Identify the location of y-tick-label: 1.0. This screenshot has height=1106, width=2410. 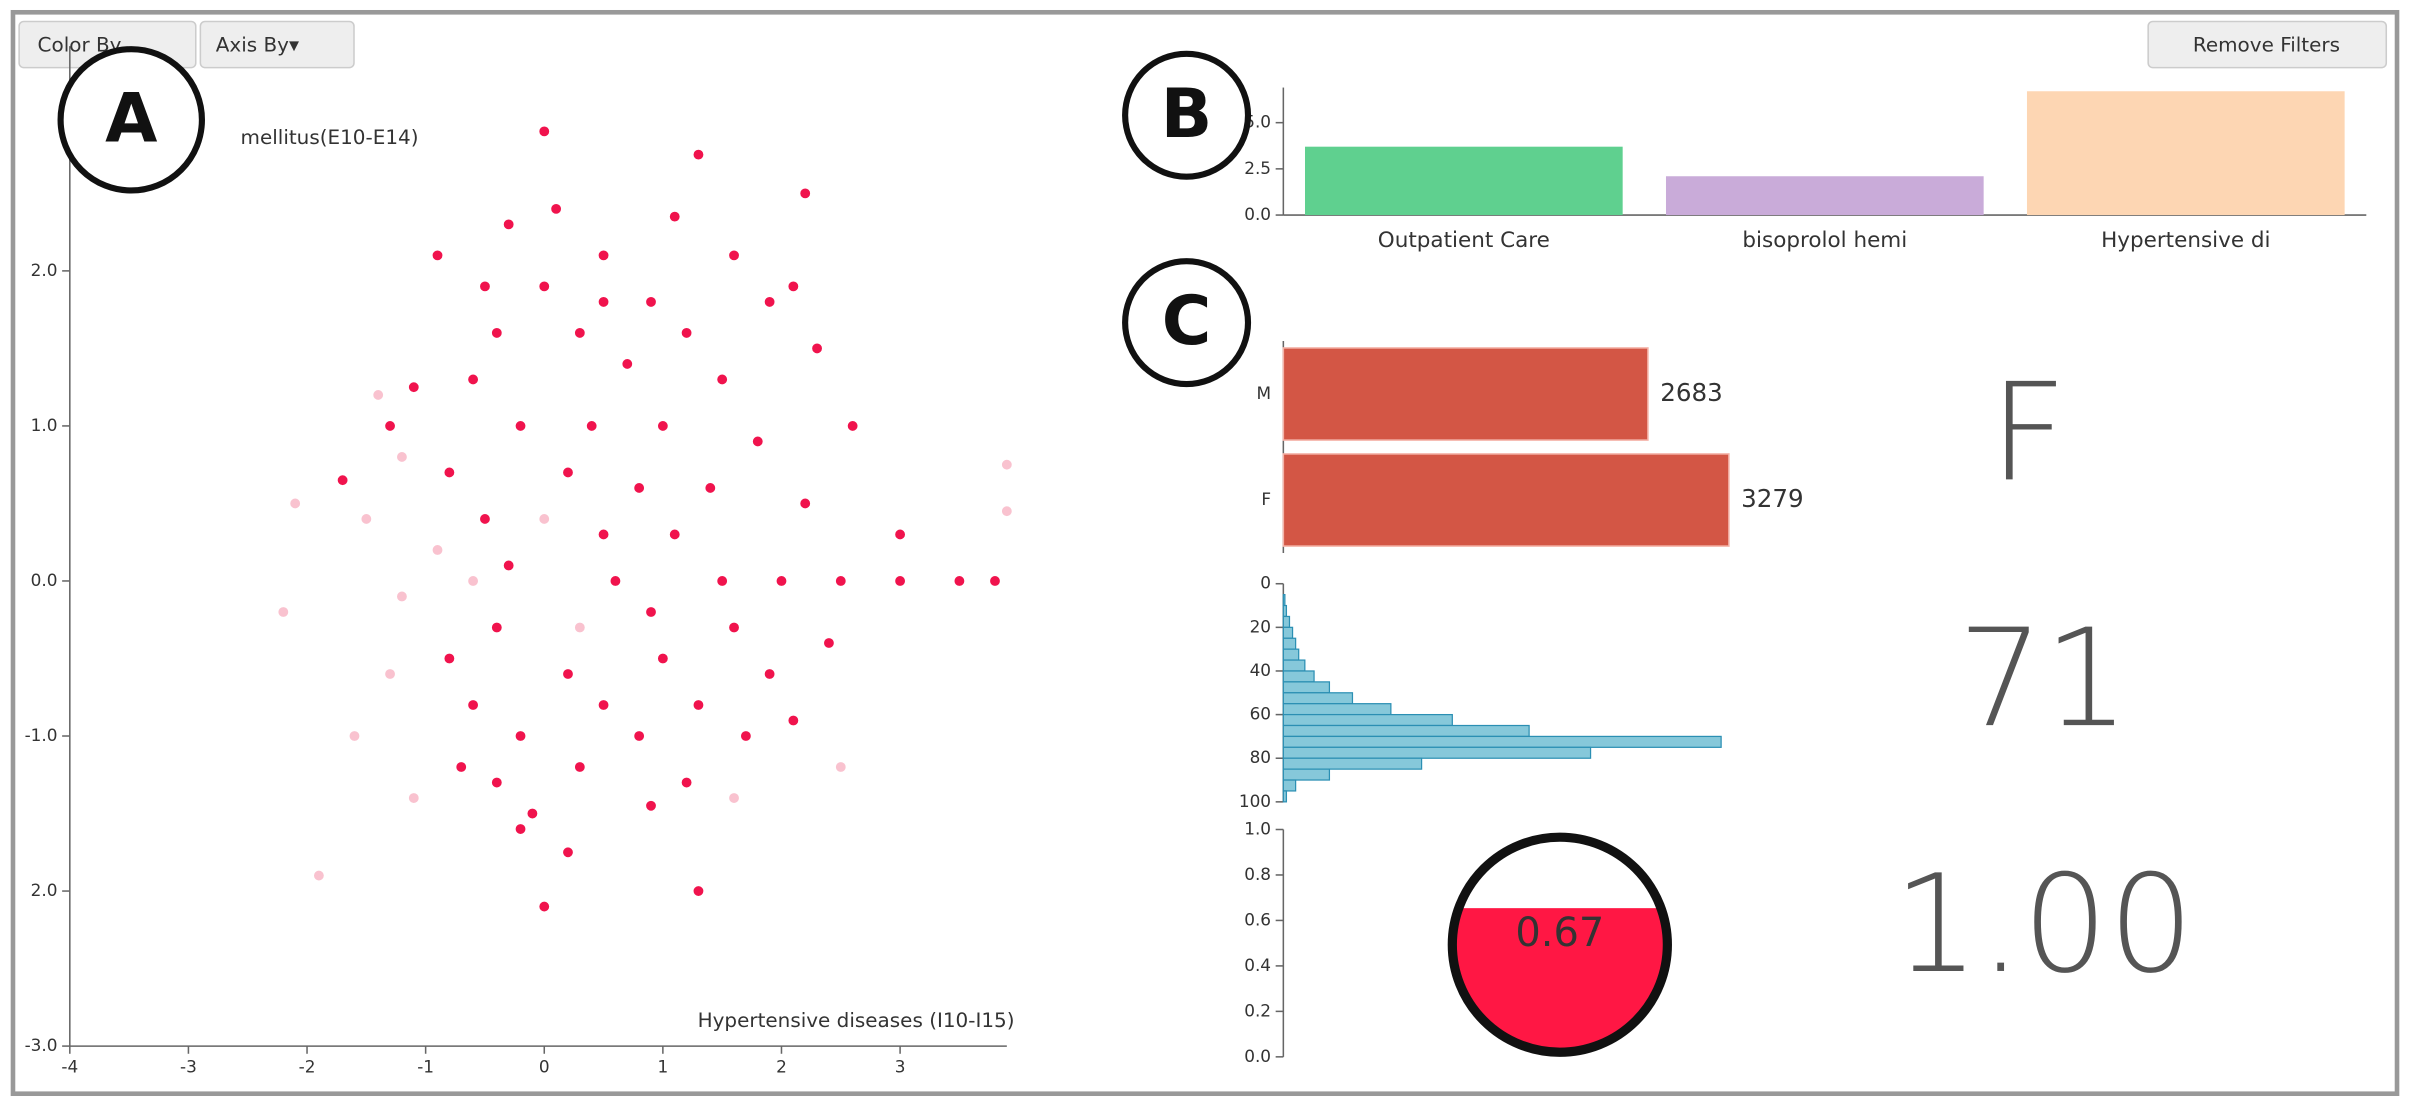
(44, 425).